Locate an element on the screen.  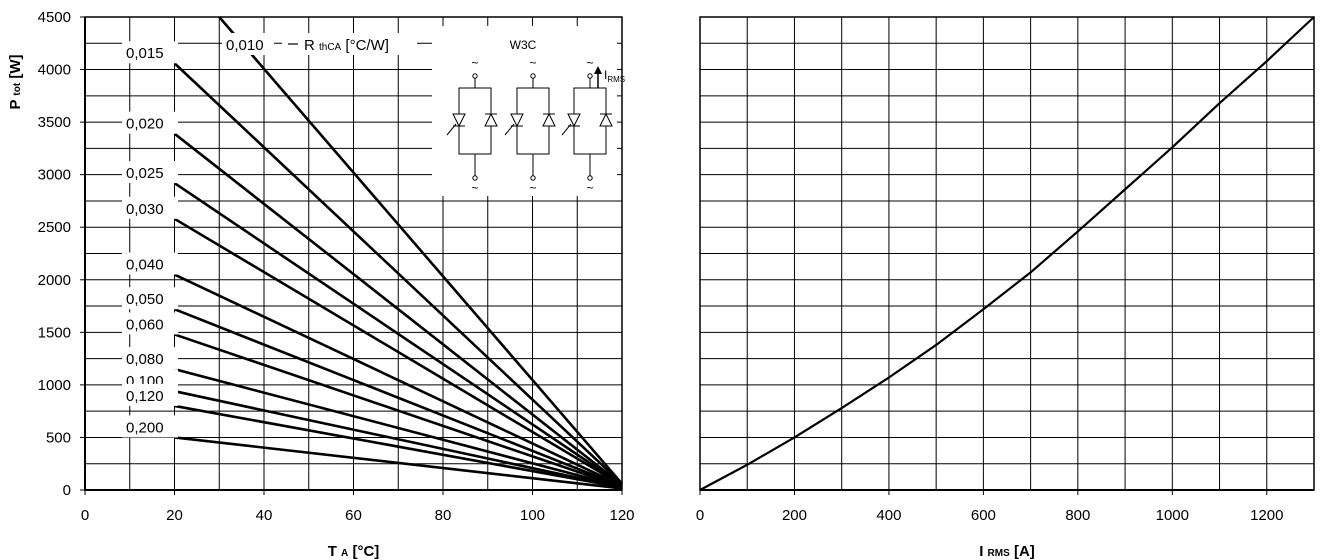
series-label: 0,030 is located at coordinates (145, 209).